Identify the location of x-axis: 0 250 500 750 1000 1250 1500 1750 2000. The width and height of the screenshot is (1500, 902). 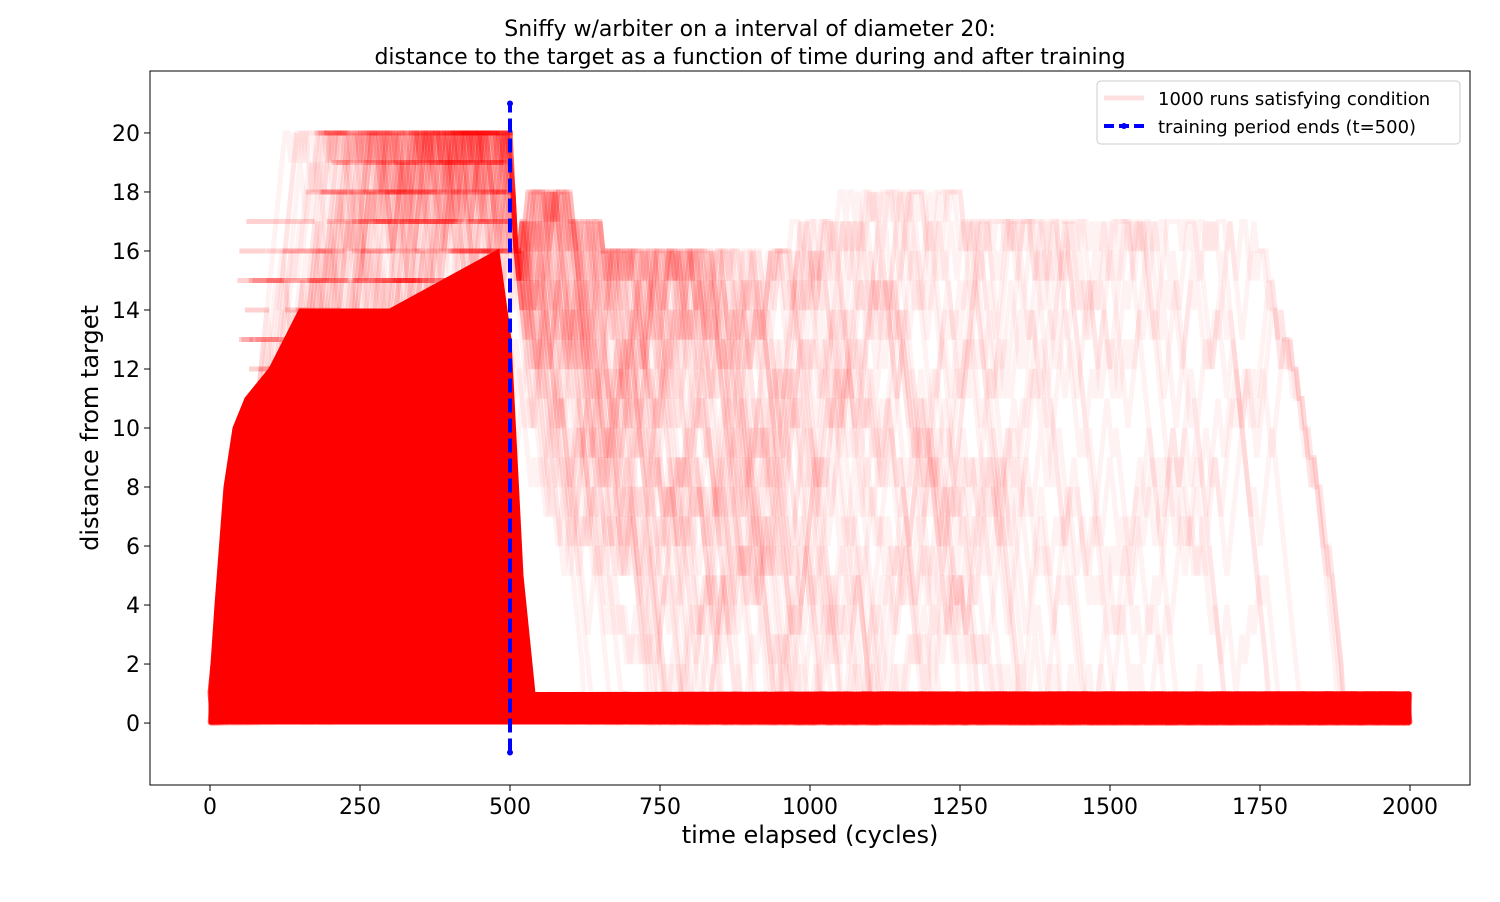
(820, 802).